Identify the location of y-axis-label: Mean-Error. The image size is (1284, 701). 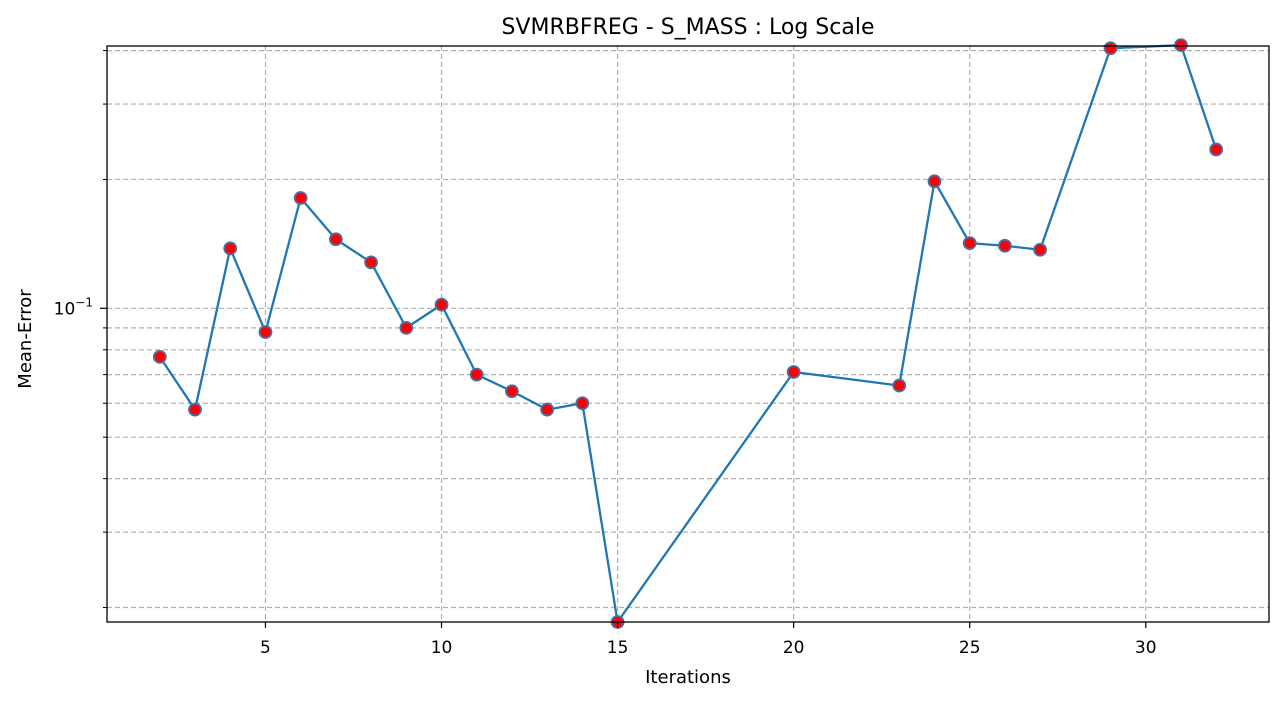
(25, 339).